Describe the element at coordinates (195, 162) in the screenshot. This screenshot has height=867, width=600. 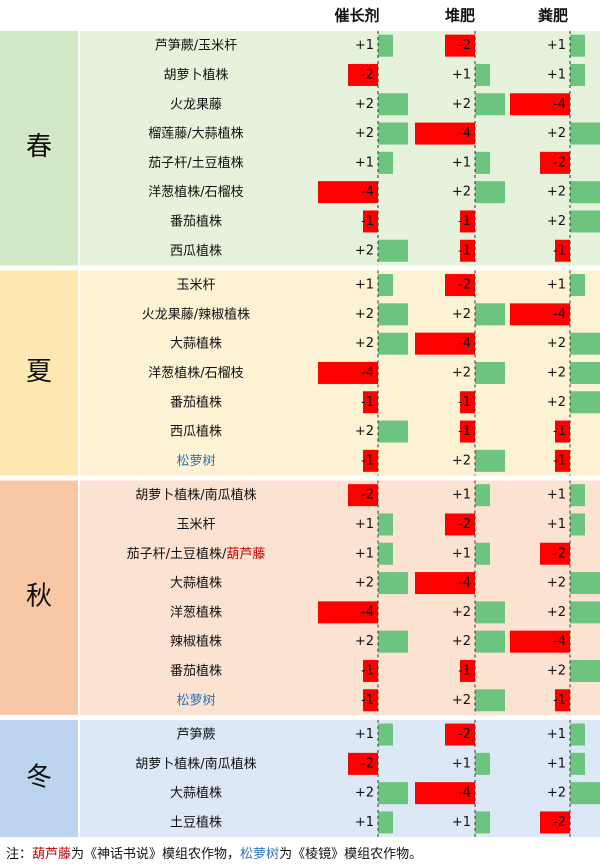
I see `crop-name: 茄子杆/土豆植株` at that location.